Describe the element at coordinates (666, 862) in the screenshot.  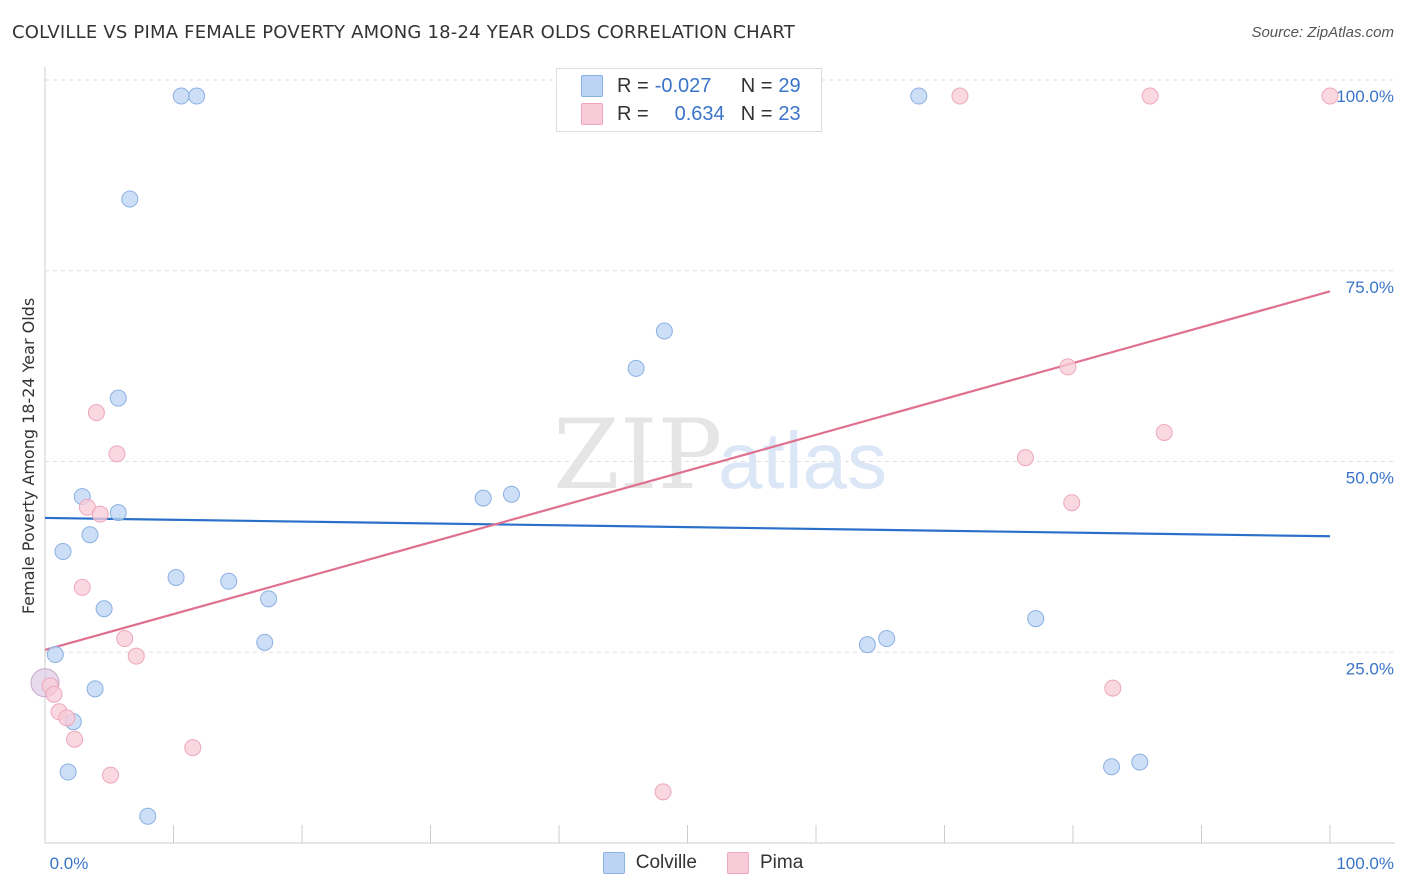
I see `legend-label-colville: Colville` at that location.